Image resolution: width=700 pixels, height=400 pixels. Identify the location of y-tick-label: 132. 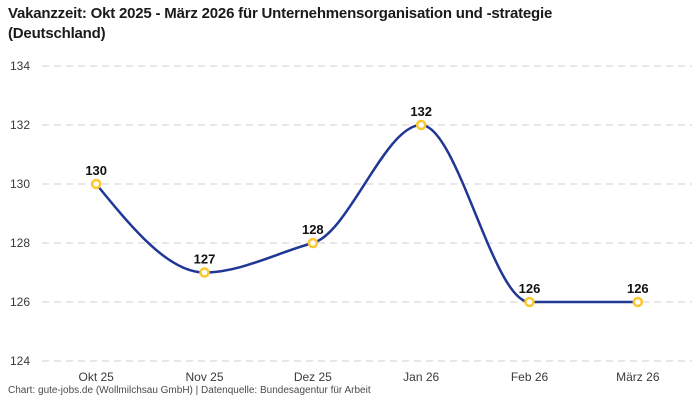
(20, 125).